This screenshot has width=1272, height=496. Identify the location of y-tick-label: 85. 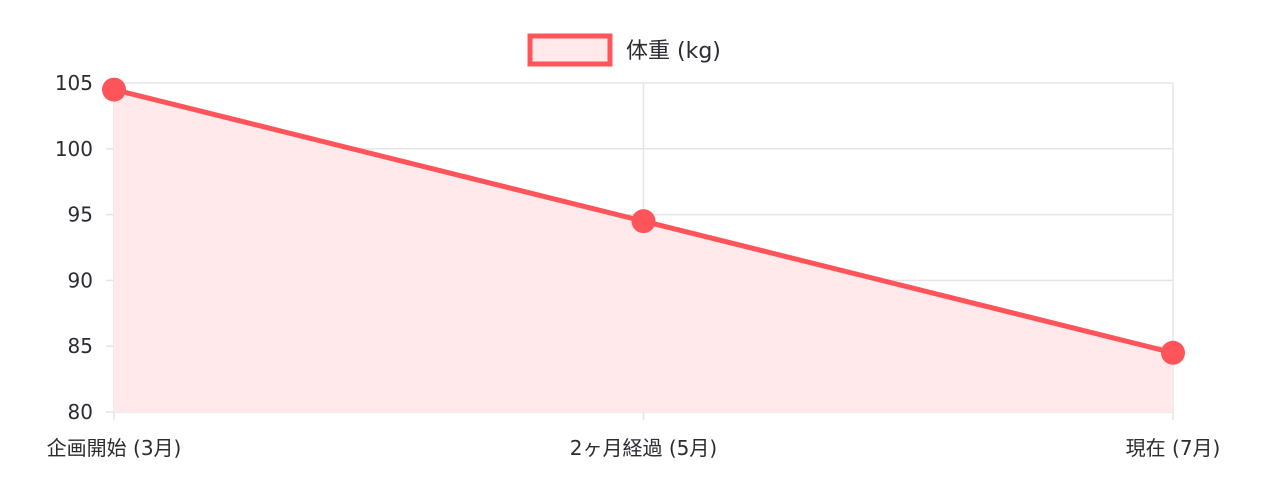
(80, 346).